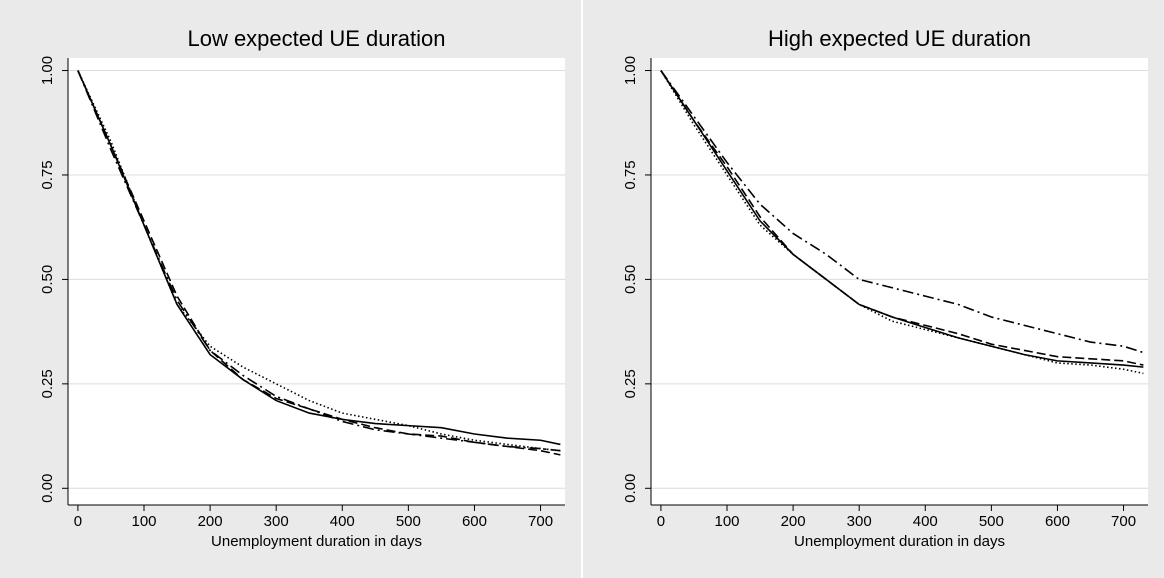 The image size is (1164, 578). Describe the element at coordinates (316, 38) in the screenshot. I see `chart-title: Low expected UE duration` at that location.